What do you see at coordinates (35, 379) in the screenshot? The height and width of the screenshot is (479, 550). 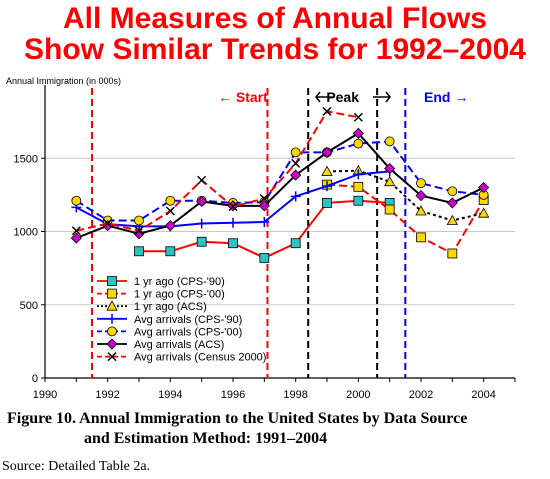 I see `y-tick-label-0: 0` at bounding box center [35, 379].